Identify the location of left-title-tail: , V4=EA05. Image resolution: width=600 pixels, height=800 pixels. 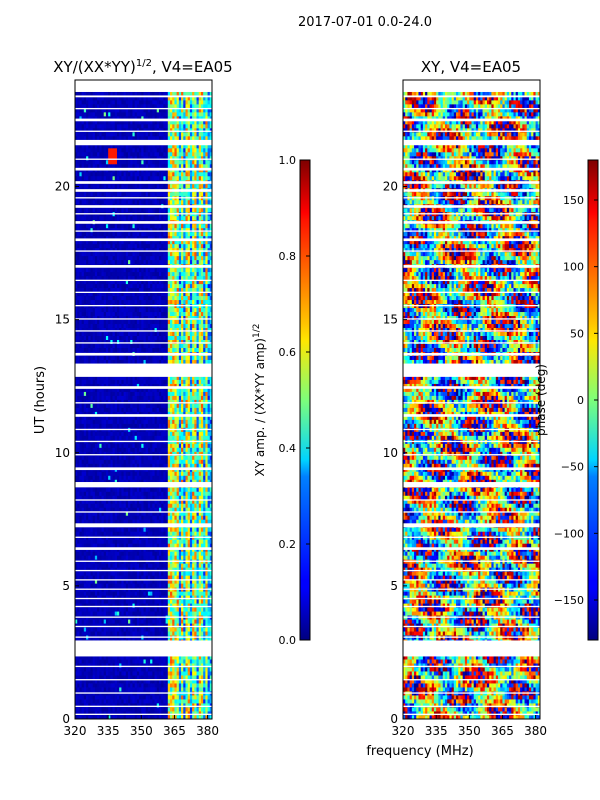
(192, 67).